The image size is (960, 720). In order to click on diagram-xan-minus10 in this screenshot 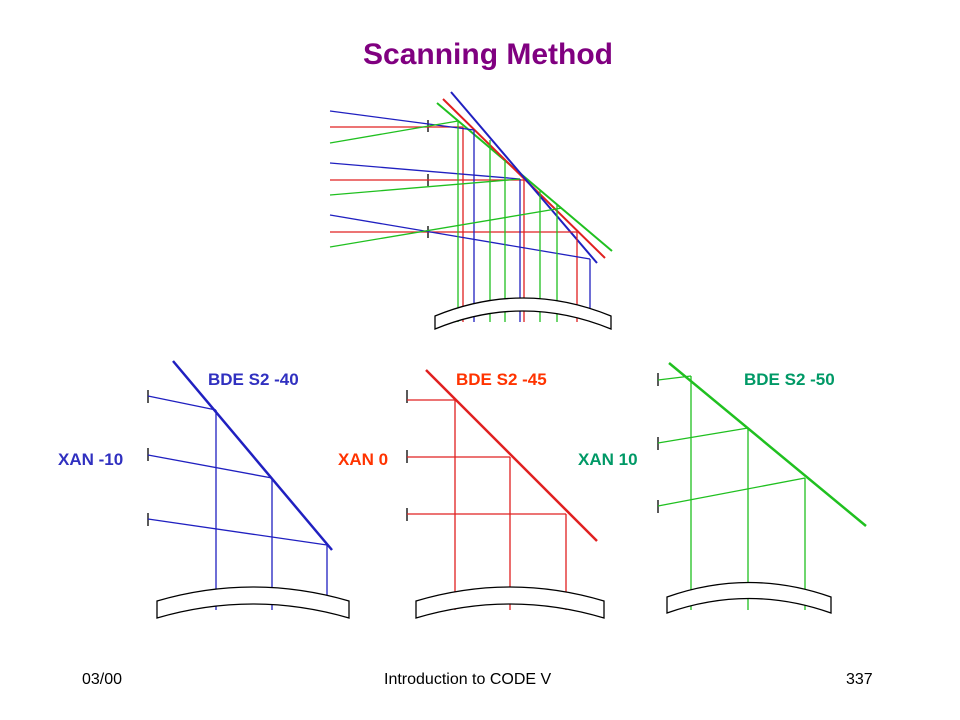, I will do `click(248, 489)`.